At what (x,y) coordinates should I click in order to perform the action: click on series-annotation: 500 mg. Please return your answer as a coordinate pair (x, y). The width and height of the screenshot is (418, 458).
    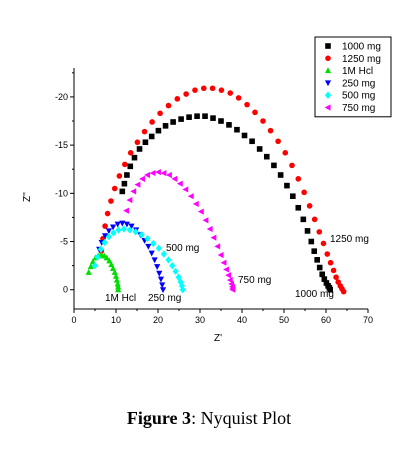
    Looking at the image, I should click on (182, 248).